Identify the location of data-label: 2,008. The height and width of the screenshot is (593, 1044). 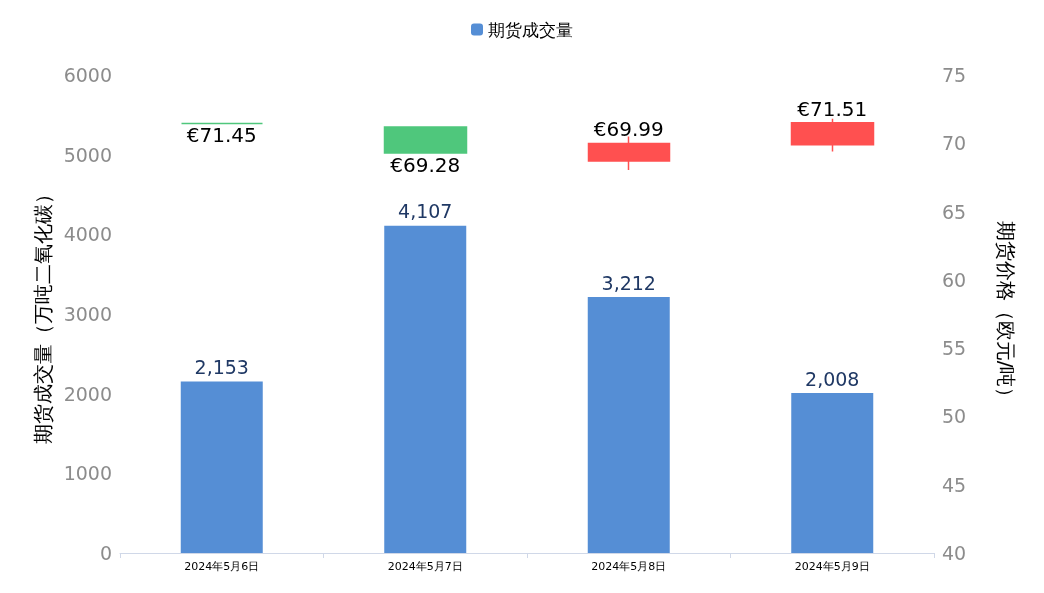
(832, 378).